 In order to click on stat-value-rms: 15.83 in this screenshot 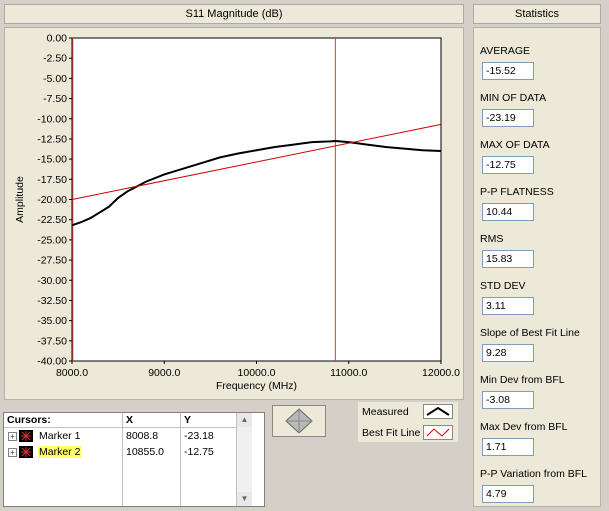, I will do `click(508, 259)`.